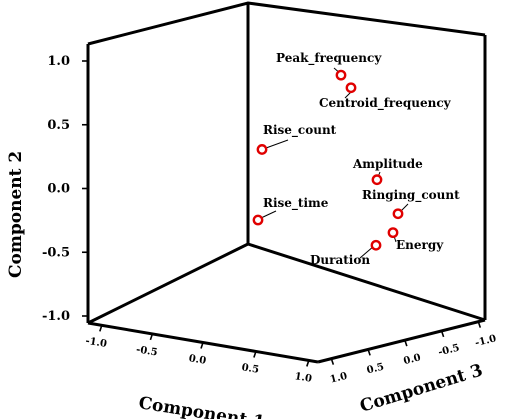 The image size is (512, 419). Describe the element at coordinates (340, 260) in the screenshot. I see `point-label: Duration` at that location.